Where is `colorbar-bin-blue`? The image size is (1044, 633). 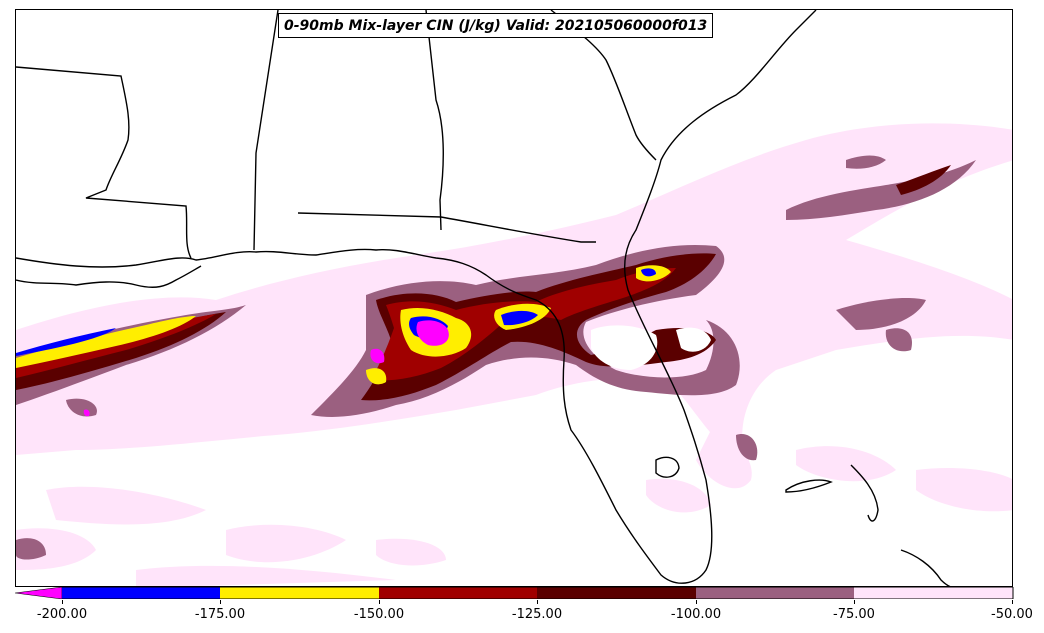
colorbar-bin-blue is located at coordinates (141, 593).